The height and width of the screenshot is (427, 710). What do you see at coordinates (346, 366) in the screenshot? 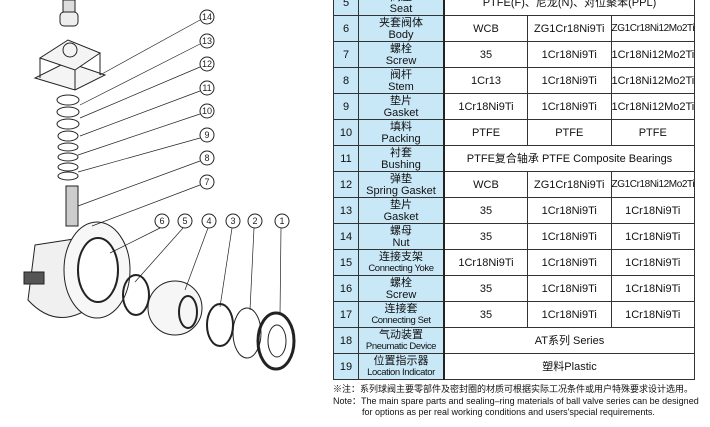
I see `part-number: 19` at bounding box center [346, 366].